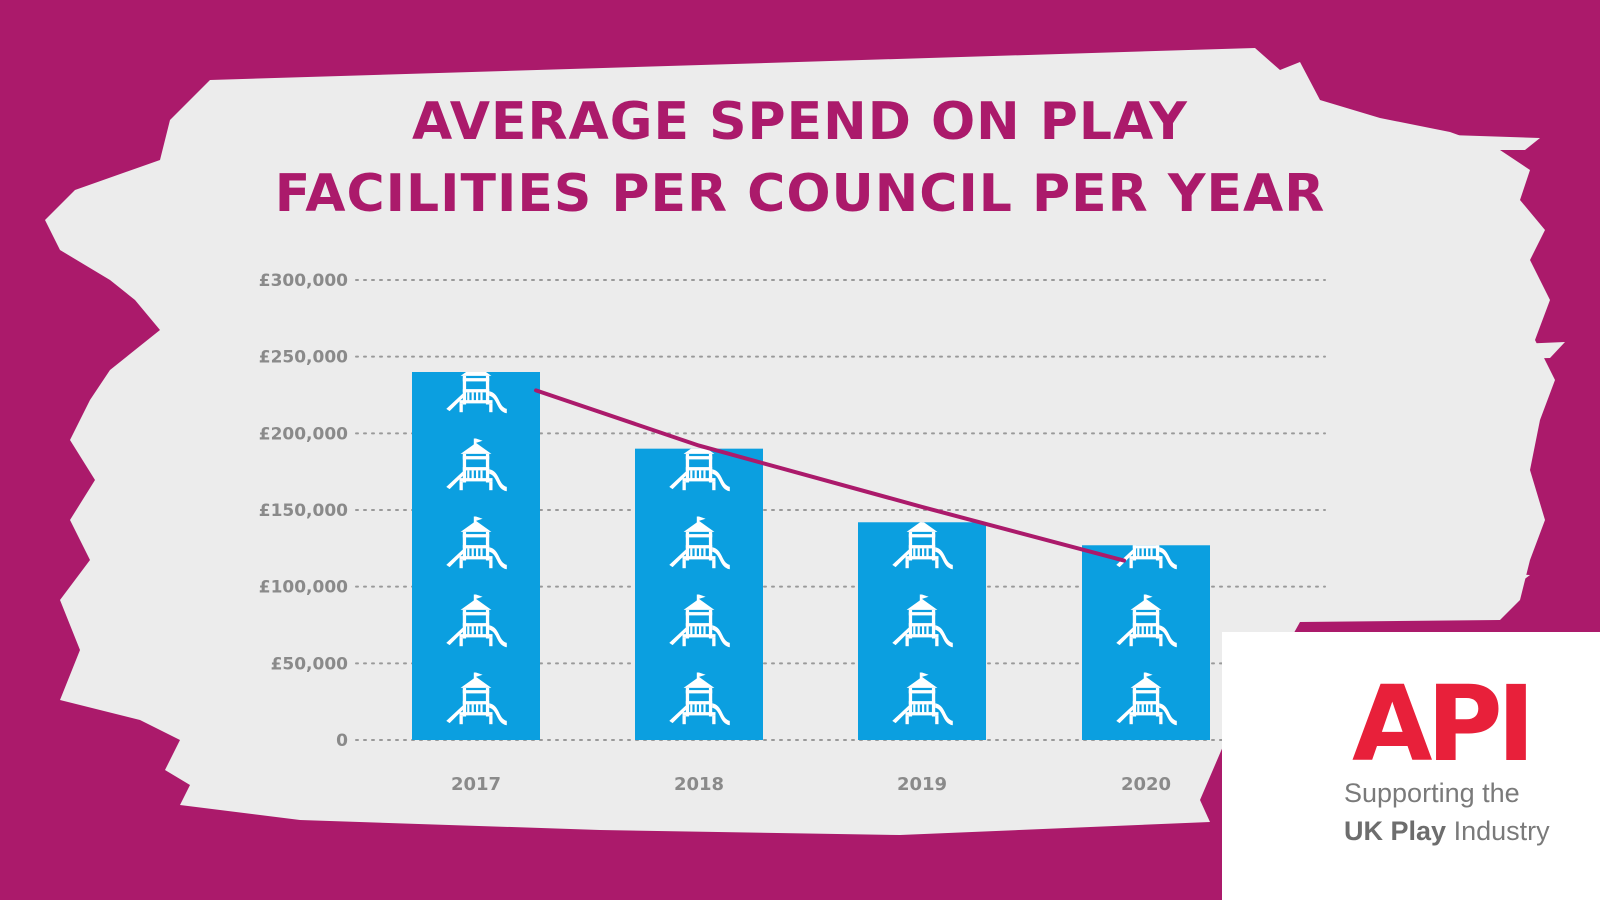 Image resolution: width=1600 pixels, height=900 pixels. I want to click on x-tick-label: 2018, so click(699, 784).